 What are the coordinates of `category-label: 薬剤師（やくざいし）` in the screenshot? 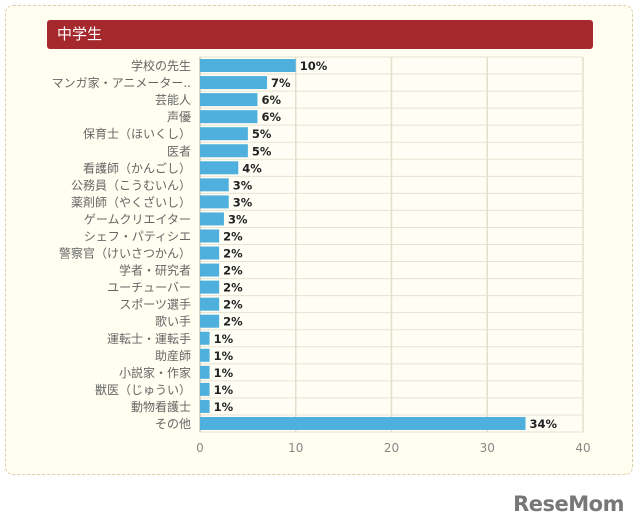 It's located at (131, 201).